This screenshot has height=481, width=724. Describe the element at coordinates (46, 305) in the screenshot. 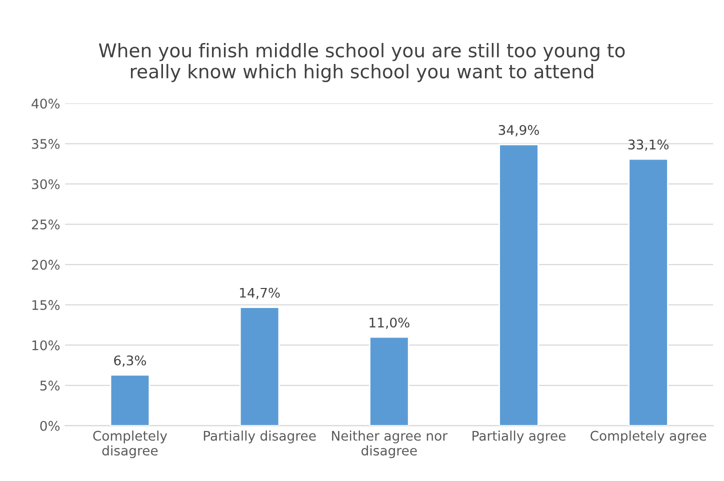

I see `y-tick-label: 15%` at that location.